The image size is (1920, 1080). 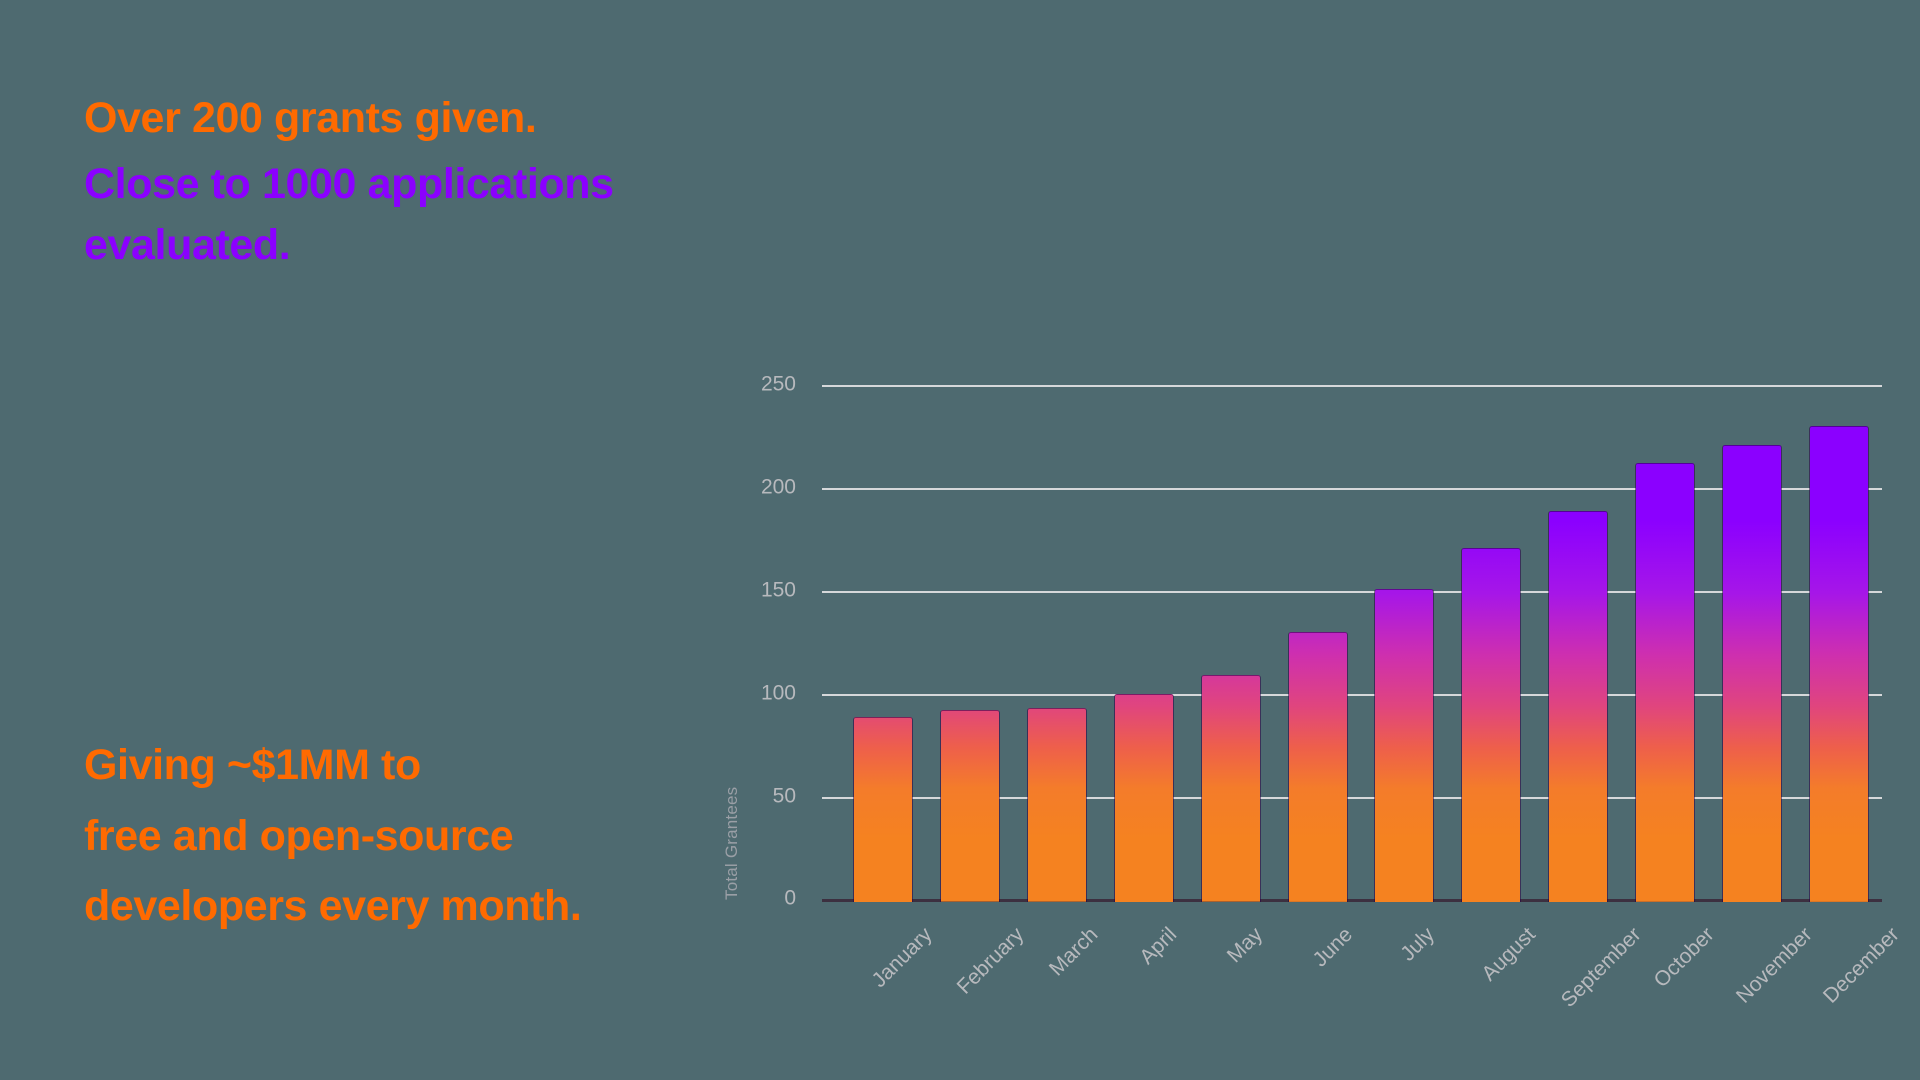 I want to click on gridline-150: 150, so click(x=1321, y=590).